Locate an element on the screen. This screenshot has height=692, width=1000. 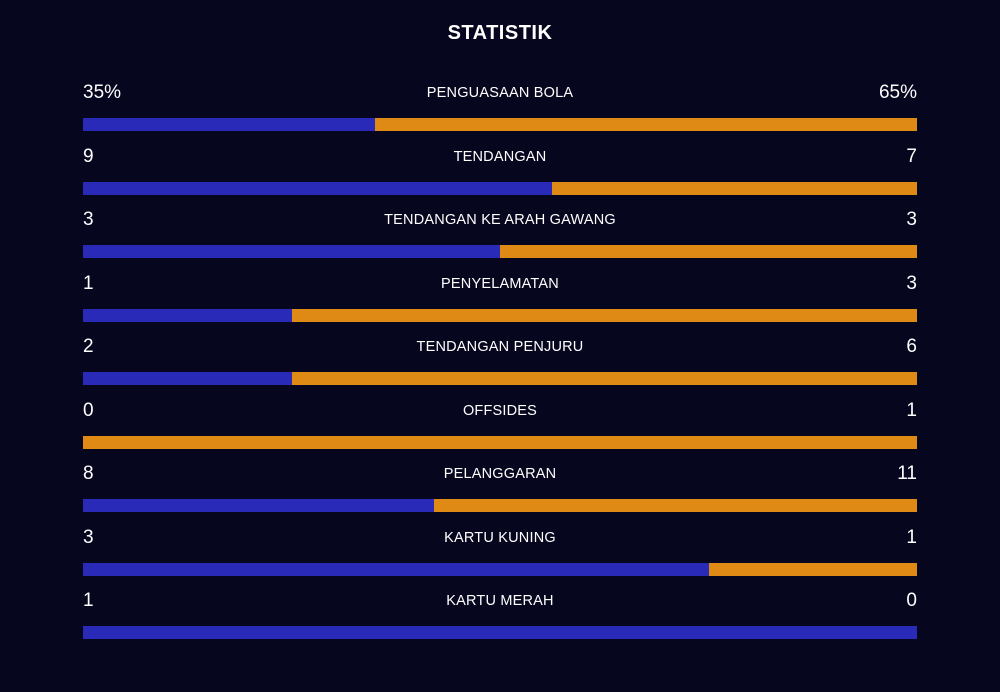
away-value: 11 is located at coordinates (907, 473).